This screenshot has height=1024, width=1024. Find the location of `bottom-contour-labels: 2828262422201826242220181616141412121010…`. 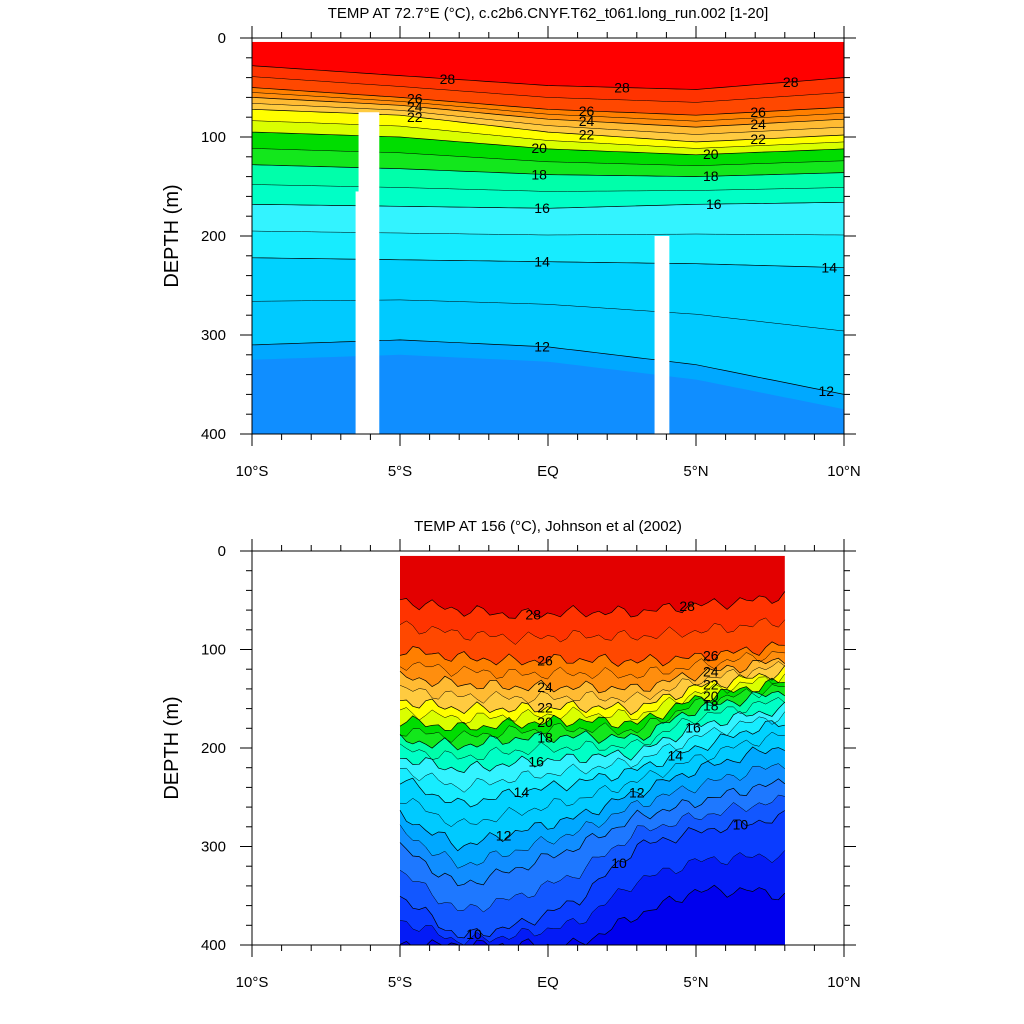

bottom-contour-labels: 2828262422201826242220181616141412121010… is located at coordinates (607, 770).